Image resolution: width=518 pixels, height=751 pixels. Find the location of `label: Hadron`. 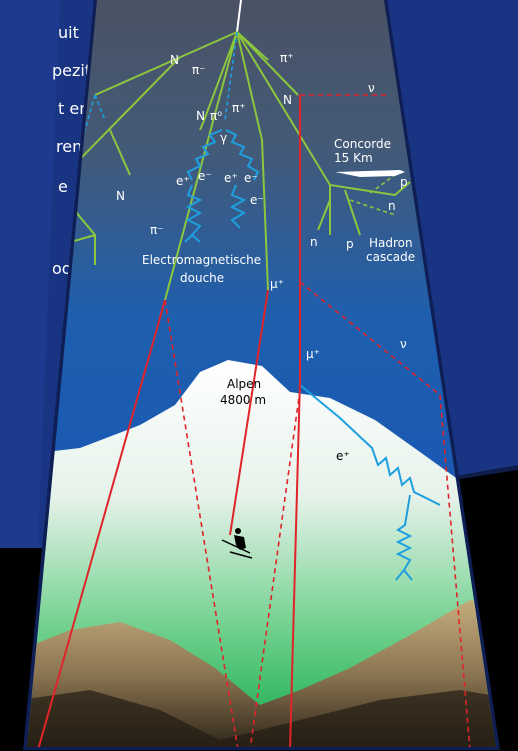

label: Hadron is located at coordinates (391, 243).